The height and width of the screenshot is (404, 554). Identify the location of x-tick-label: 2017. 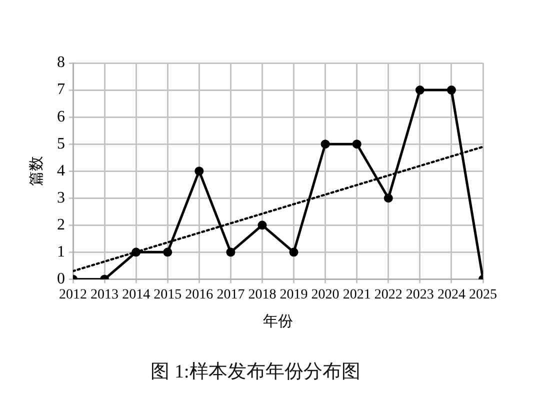
(230, 294).